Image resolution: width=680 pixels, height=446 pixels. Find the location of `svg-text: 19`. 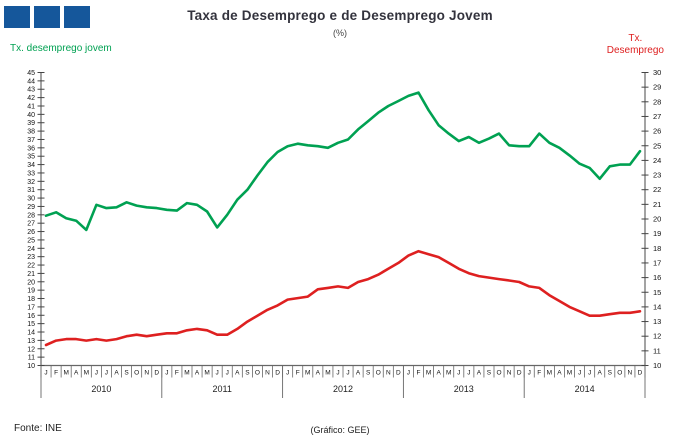

svg-text: 19 is located at coordinates (31, 291).